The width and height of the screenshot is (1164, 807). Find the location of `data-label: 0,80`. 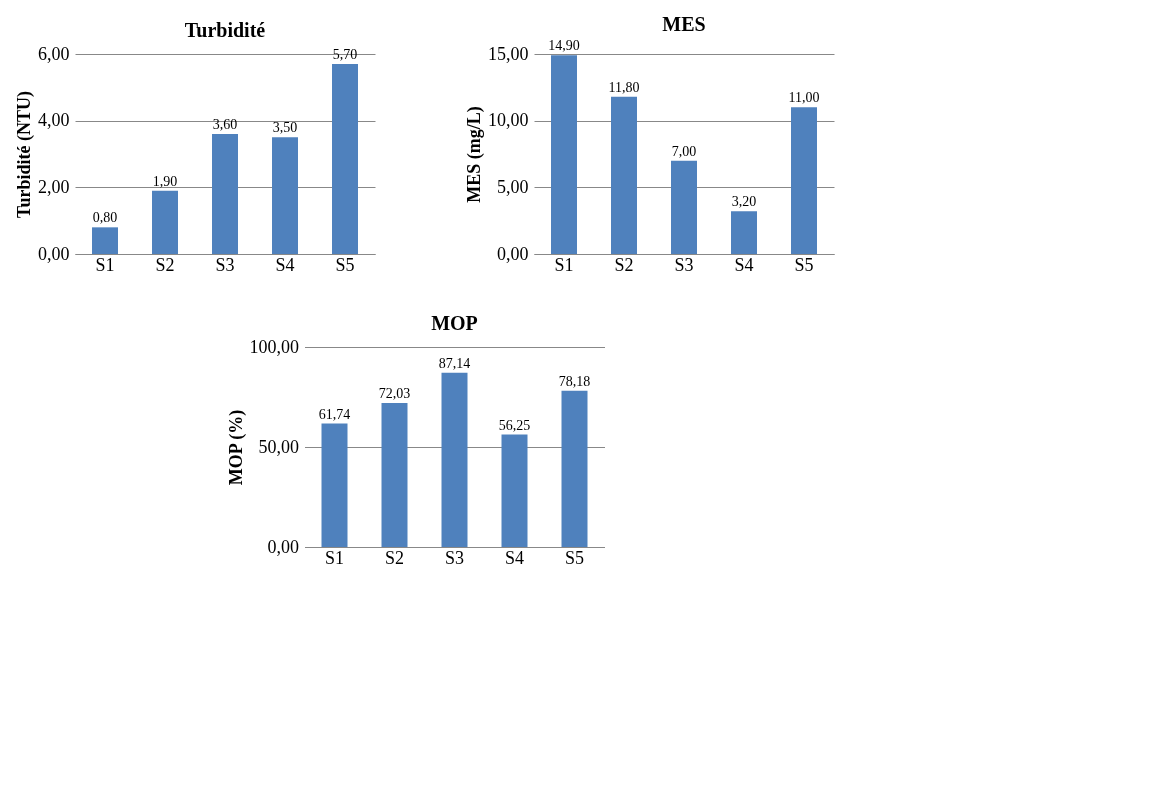

data-label: 0,80 is located at coordinates (105, 218).